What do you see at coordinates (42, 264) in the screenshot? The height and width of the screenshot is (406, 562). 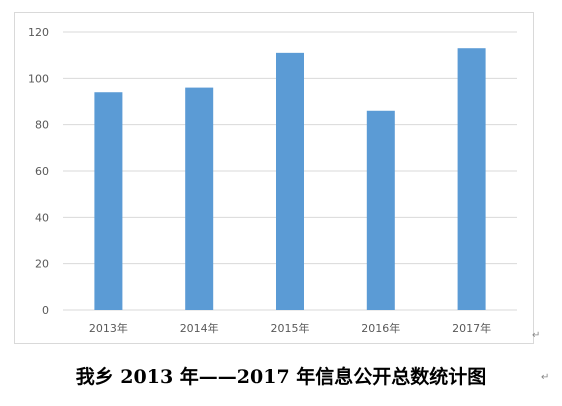 I see `y-tick-label: 20` at bounding box center [42, 264].